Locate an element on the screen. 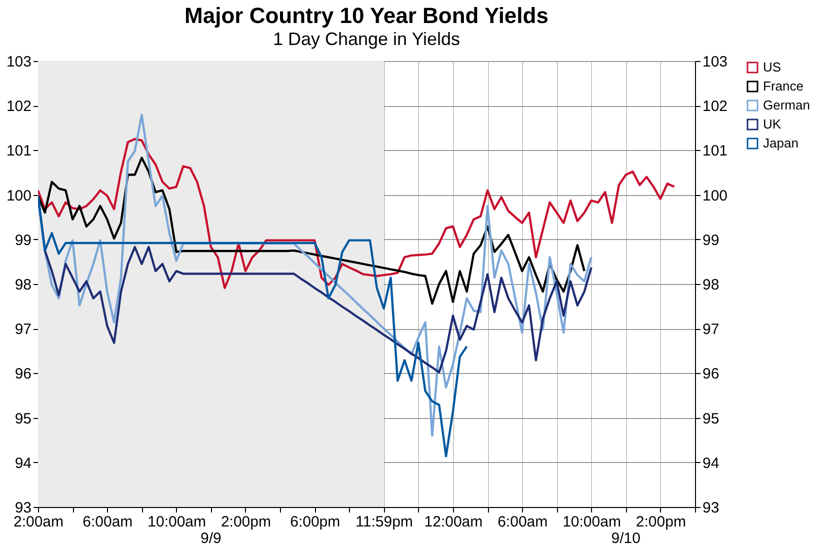 The width and height of the screenshot is (815, 551). y-tick-label: 103 is located at coordinates (19, 62).